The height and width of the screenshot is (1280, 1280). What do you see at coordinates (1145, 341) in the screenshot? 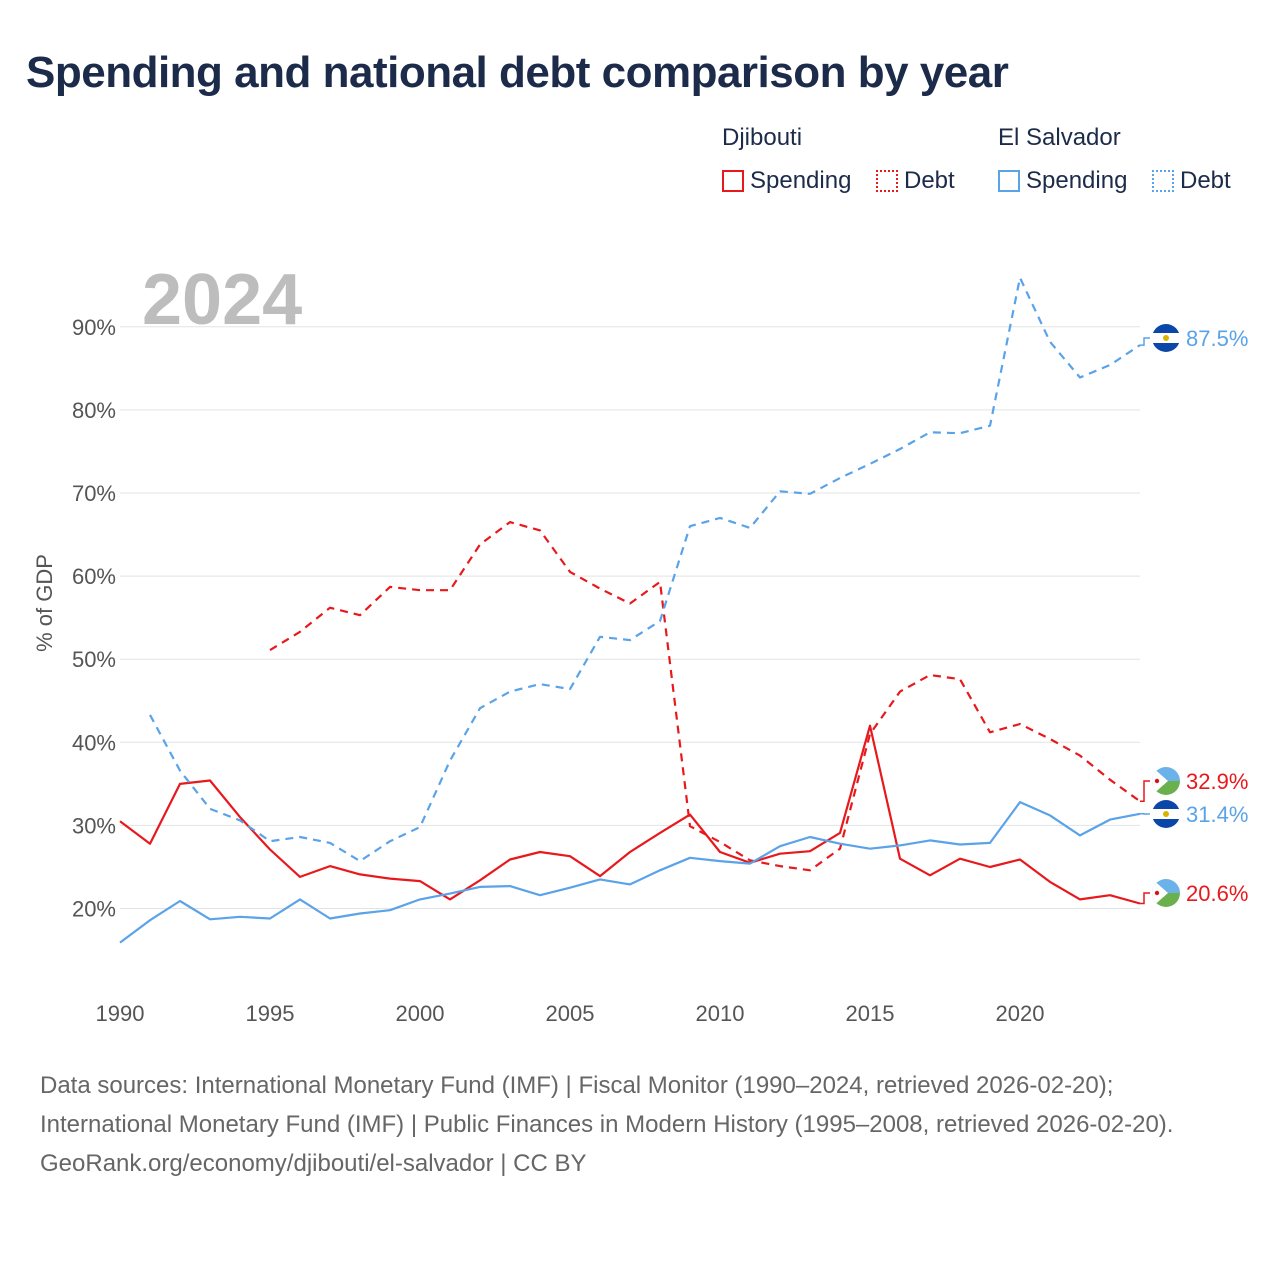
I see `end-connector-el-salvador-debt` at bounding box center [1145, 341].